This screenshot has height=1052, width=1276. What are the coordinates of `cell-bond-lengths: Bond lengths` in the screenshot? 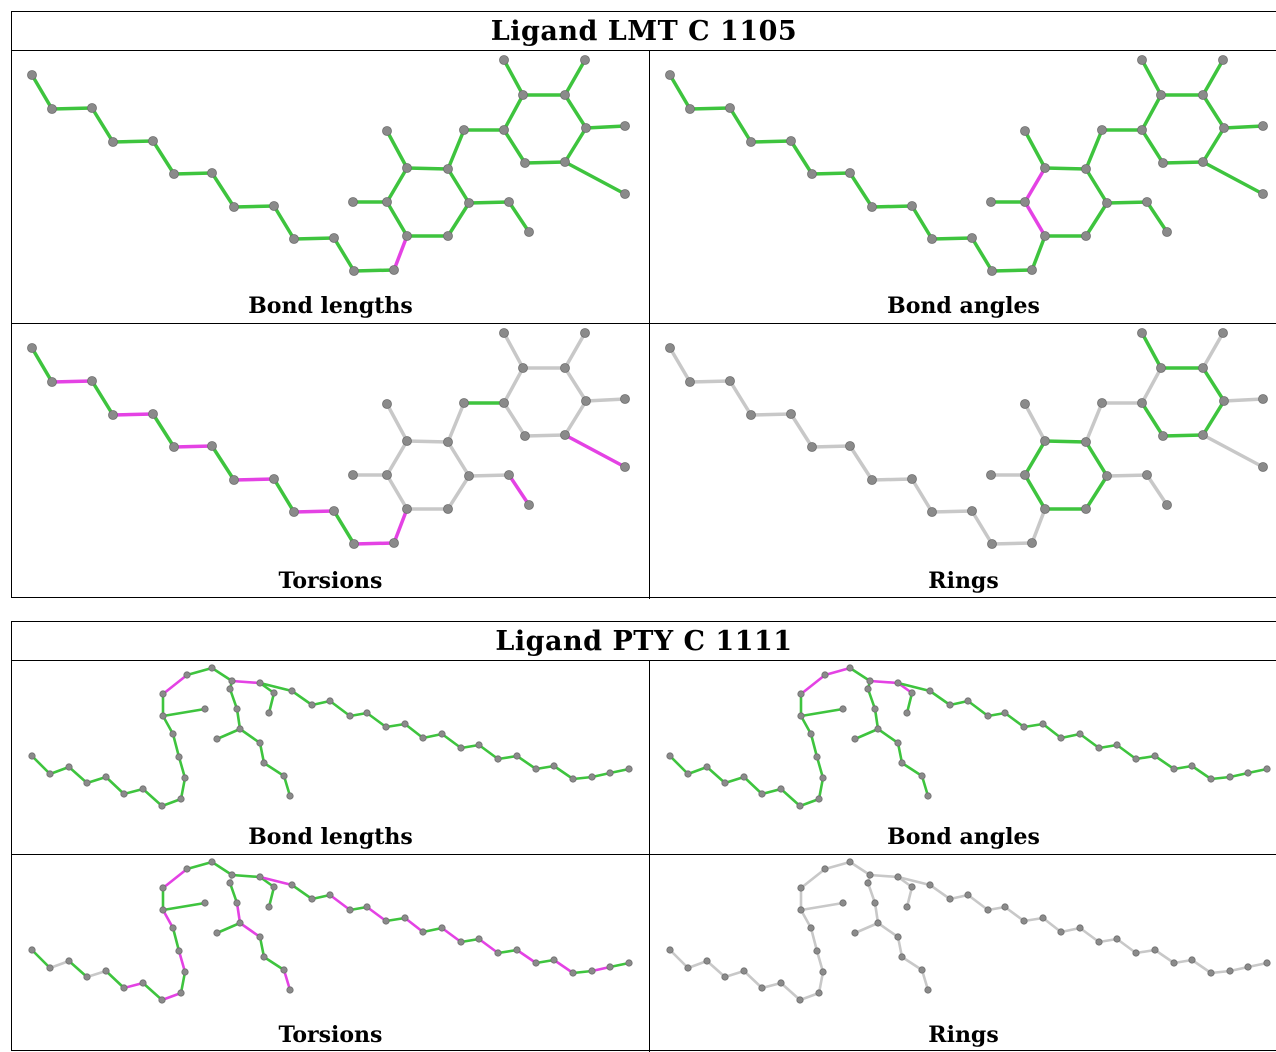 It's located at (330, 187).